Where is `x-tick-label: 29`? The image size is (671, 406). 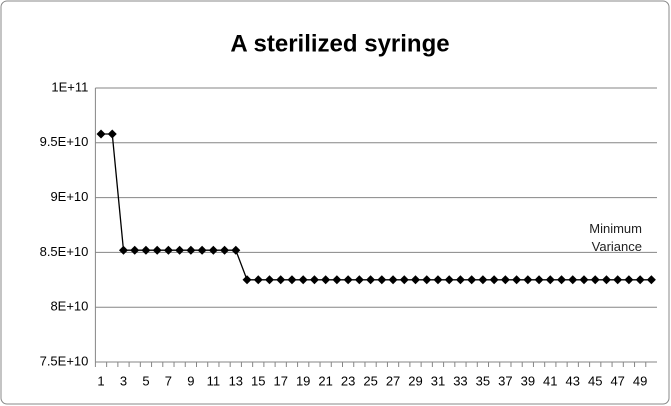 x-tick-label: 29 is located at coordinates (415, 380).